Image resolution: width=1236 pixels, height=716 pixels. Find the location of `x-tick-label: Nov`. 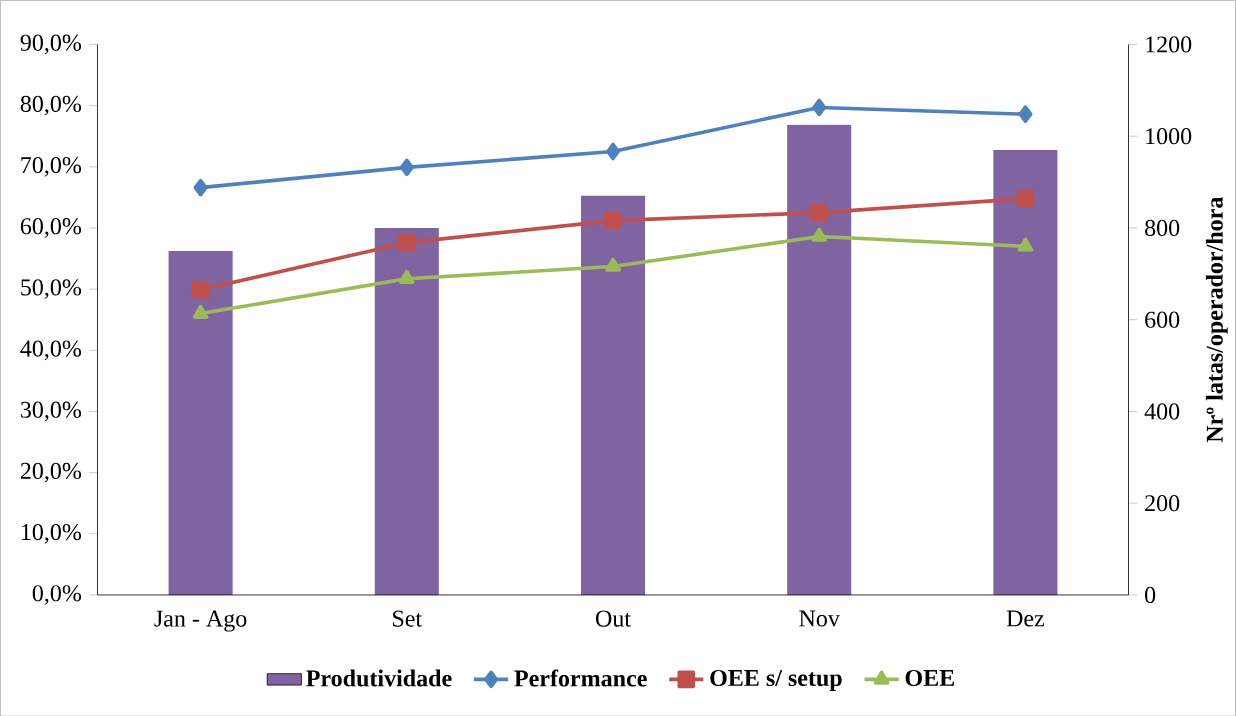

x-tick-label: Nov is located at coordinates (819, 618).